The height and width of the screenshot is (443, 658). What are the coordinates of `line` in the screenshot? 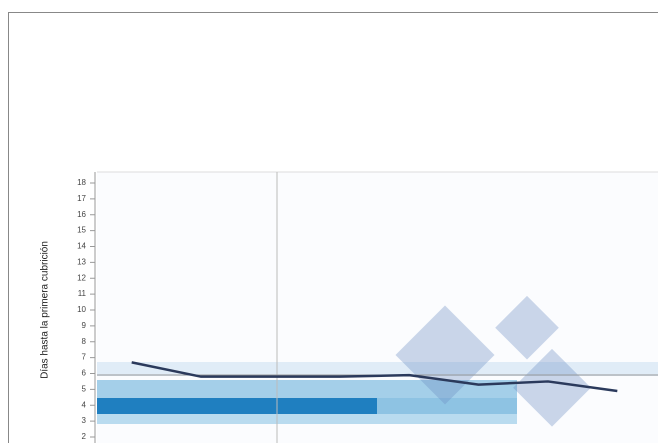 It's located at (374, 377).